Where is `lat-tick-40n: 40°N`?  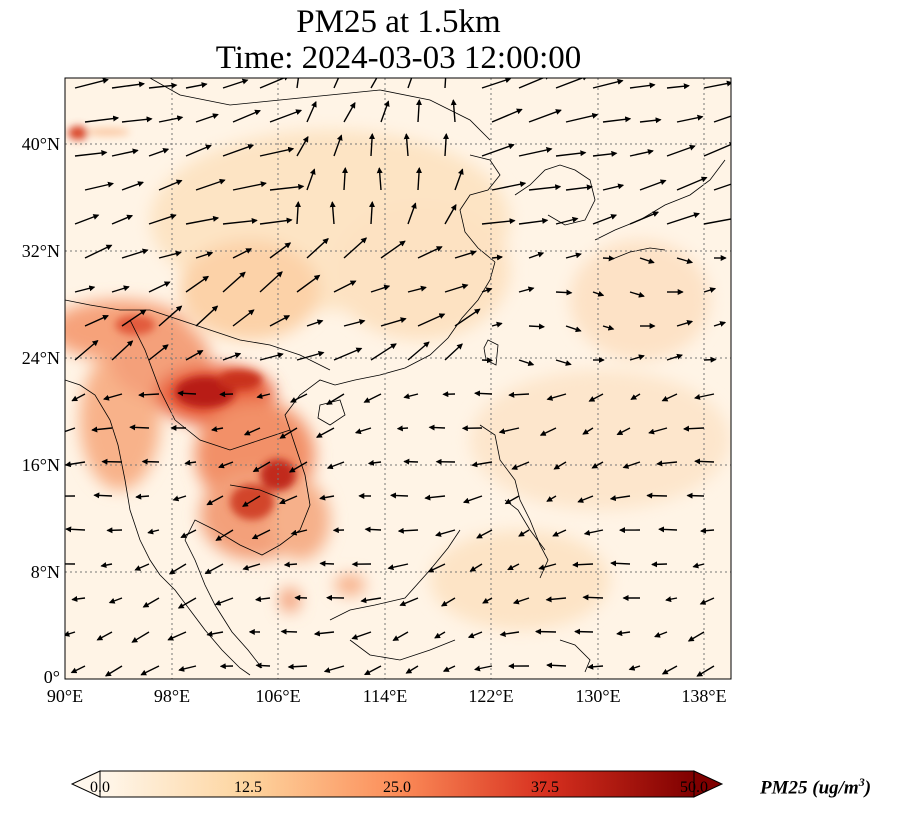
lat-tick-40n: 40°N is located at coordinates (40, 144).